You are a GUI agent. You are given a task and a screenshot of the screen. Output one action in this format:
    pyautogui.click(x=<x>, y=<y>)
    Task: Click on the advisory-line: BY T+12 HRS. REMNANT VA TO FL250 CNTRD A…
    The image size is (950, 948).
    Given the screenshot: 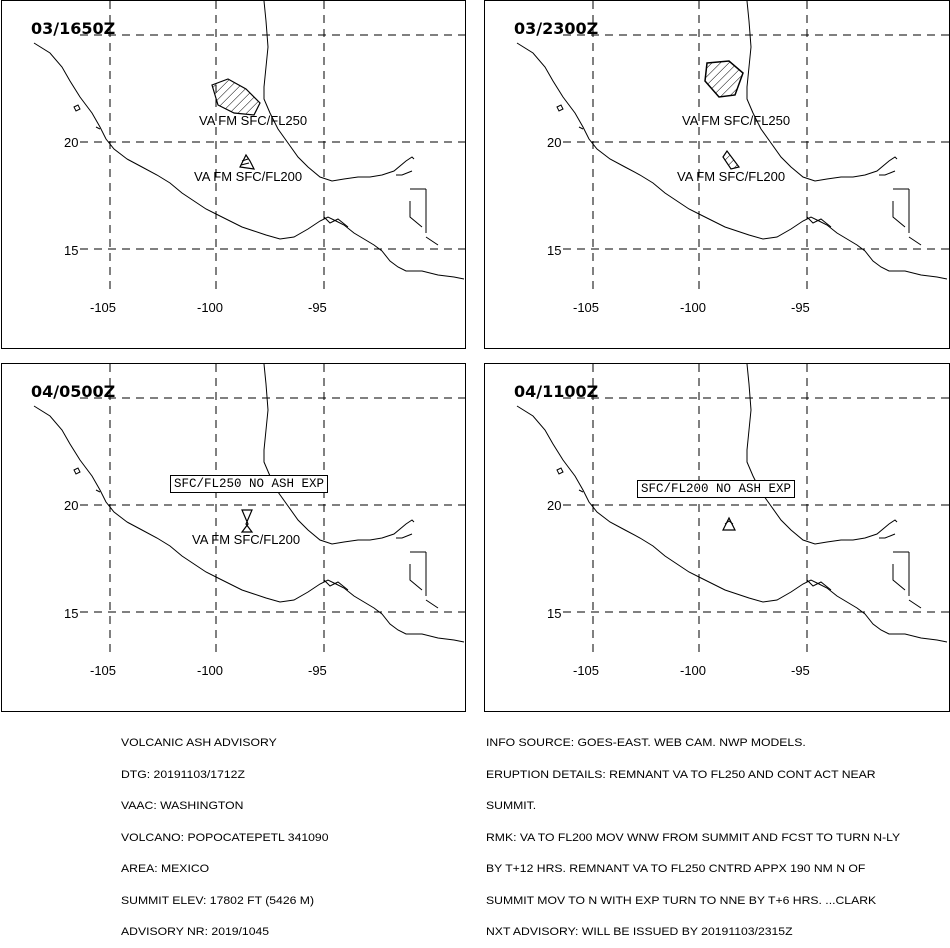 What is the action you would take?
    pyautogui.click(x=676, y=869)
    